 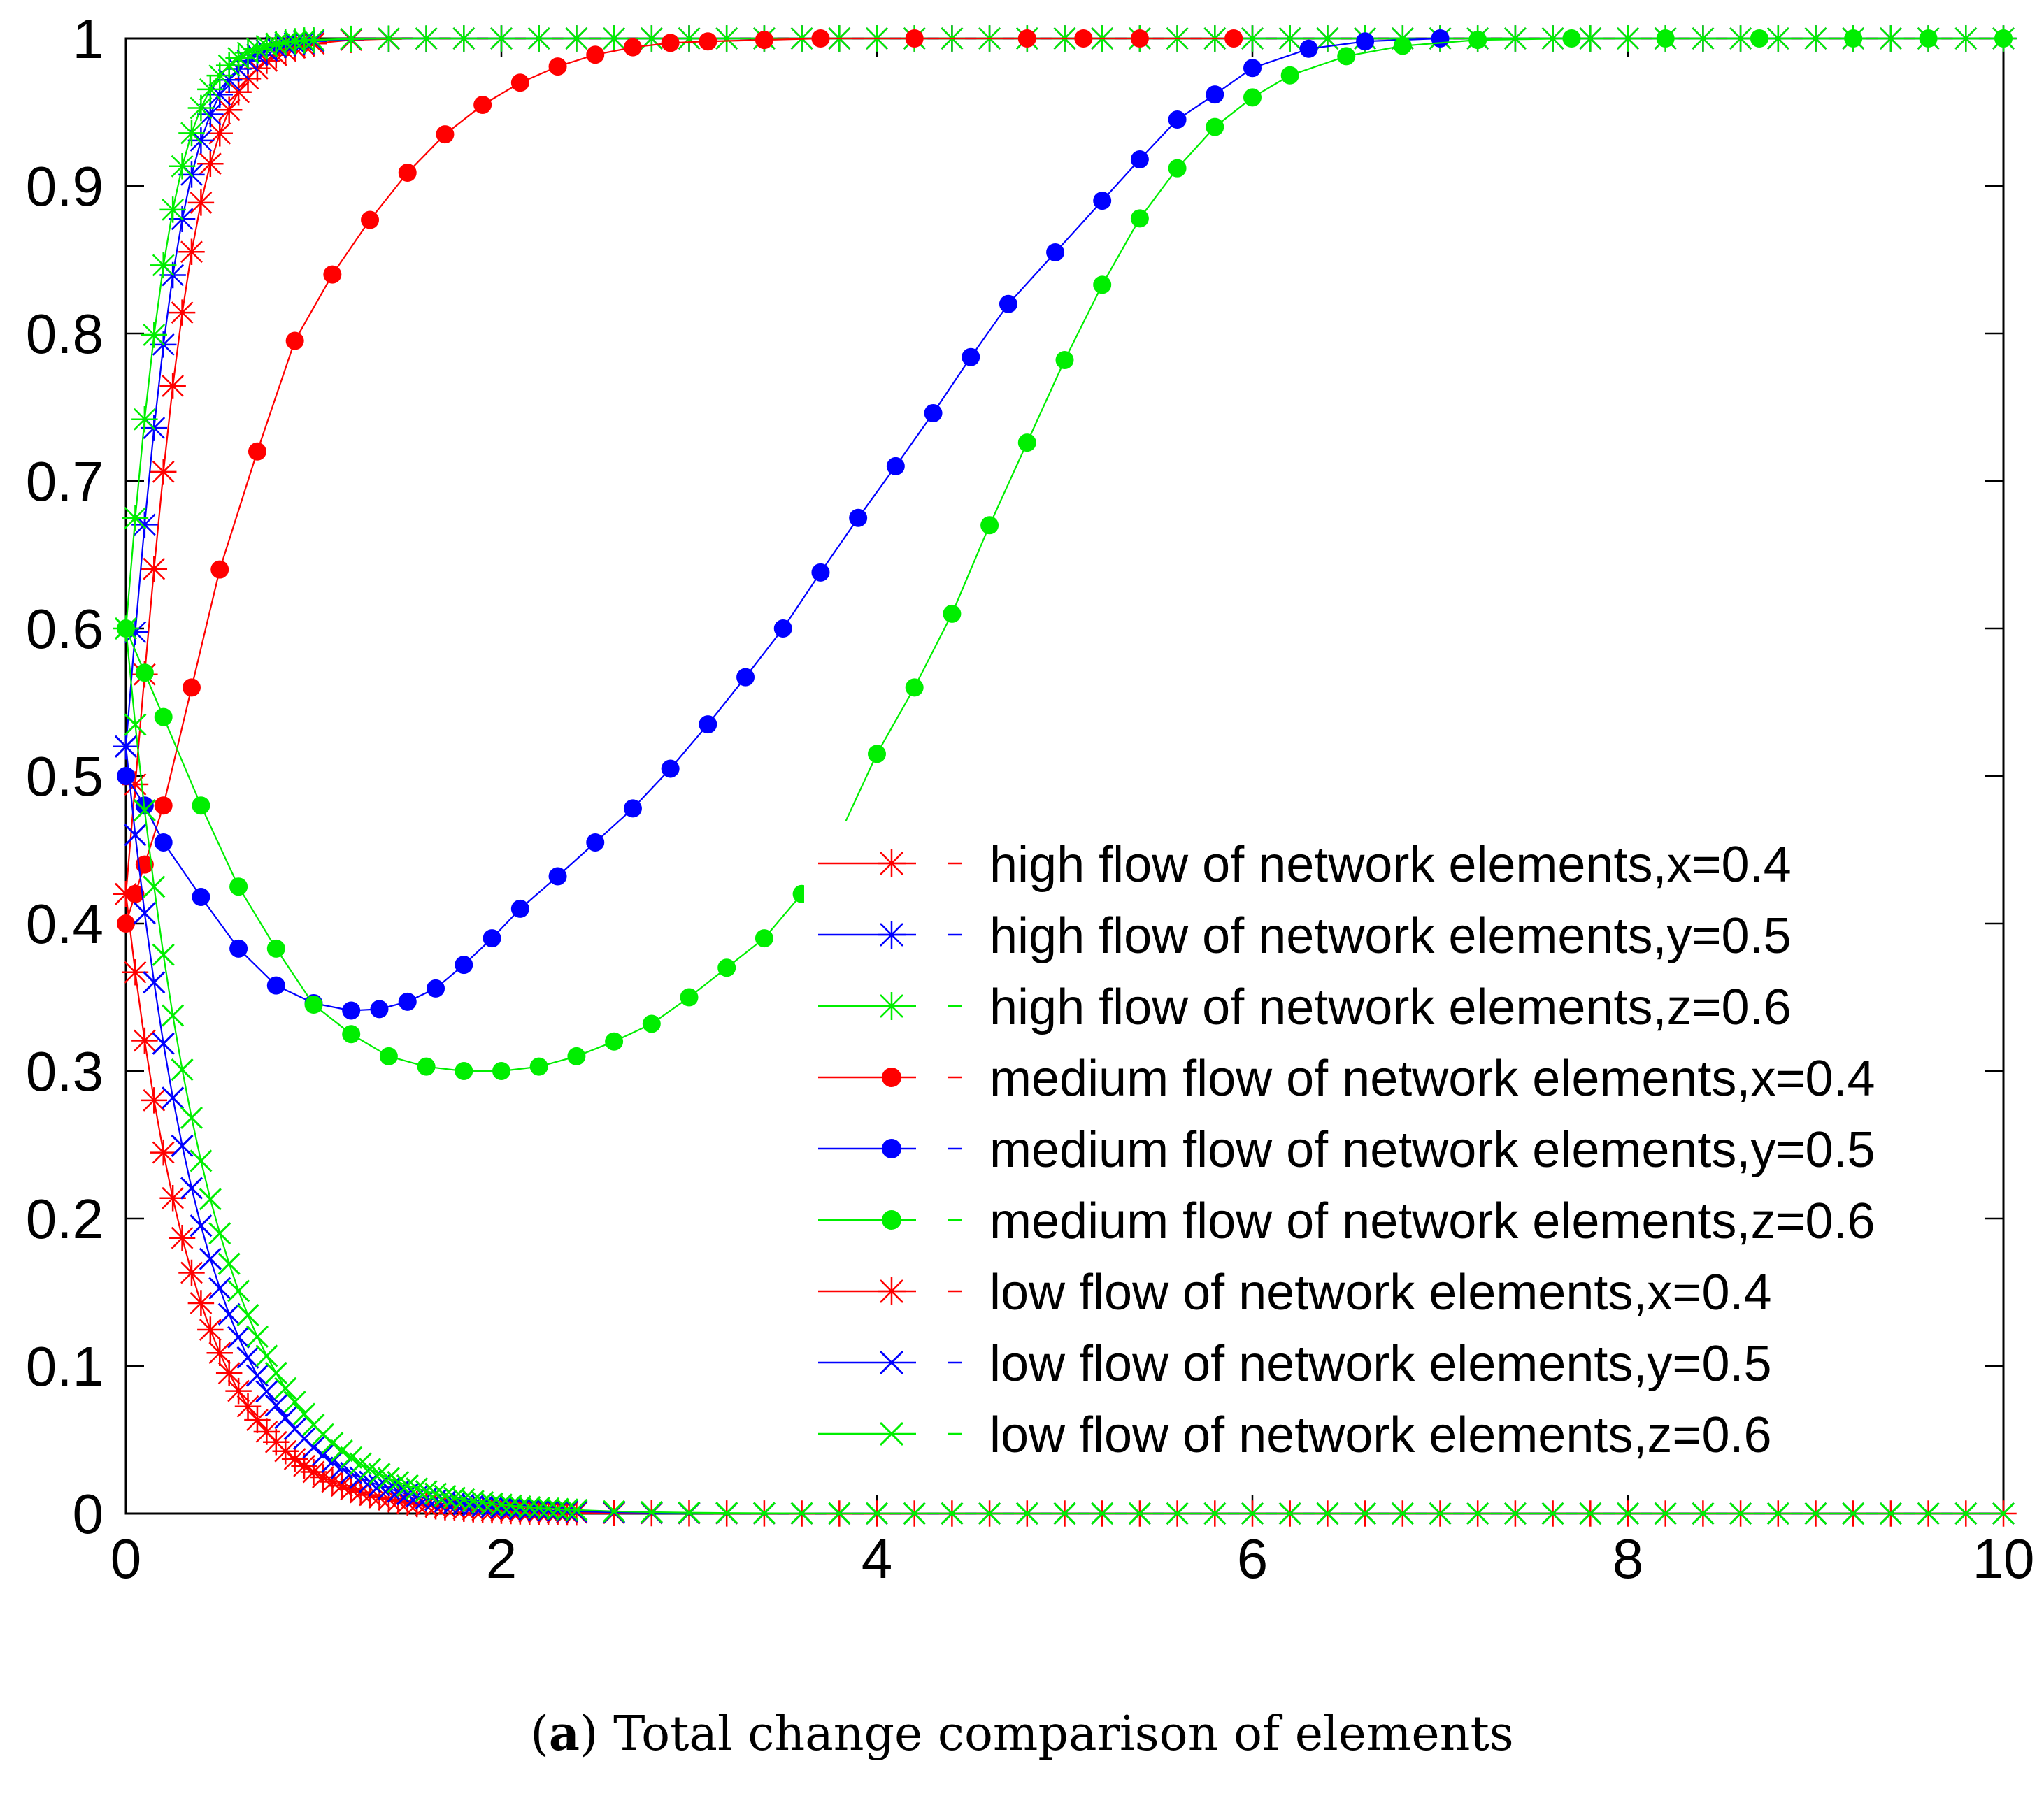 I want to click on legend-entry-3: medium flow of network elements,x=0.4, so click(x=1346, y=1079).